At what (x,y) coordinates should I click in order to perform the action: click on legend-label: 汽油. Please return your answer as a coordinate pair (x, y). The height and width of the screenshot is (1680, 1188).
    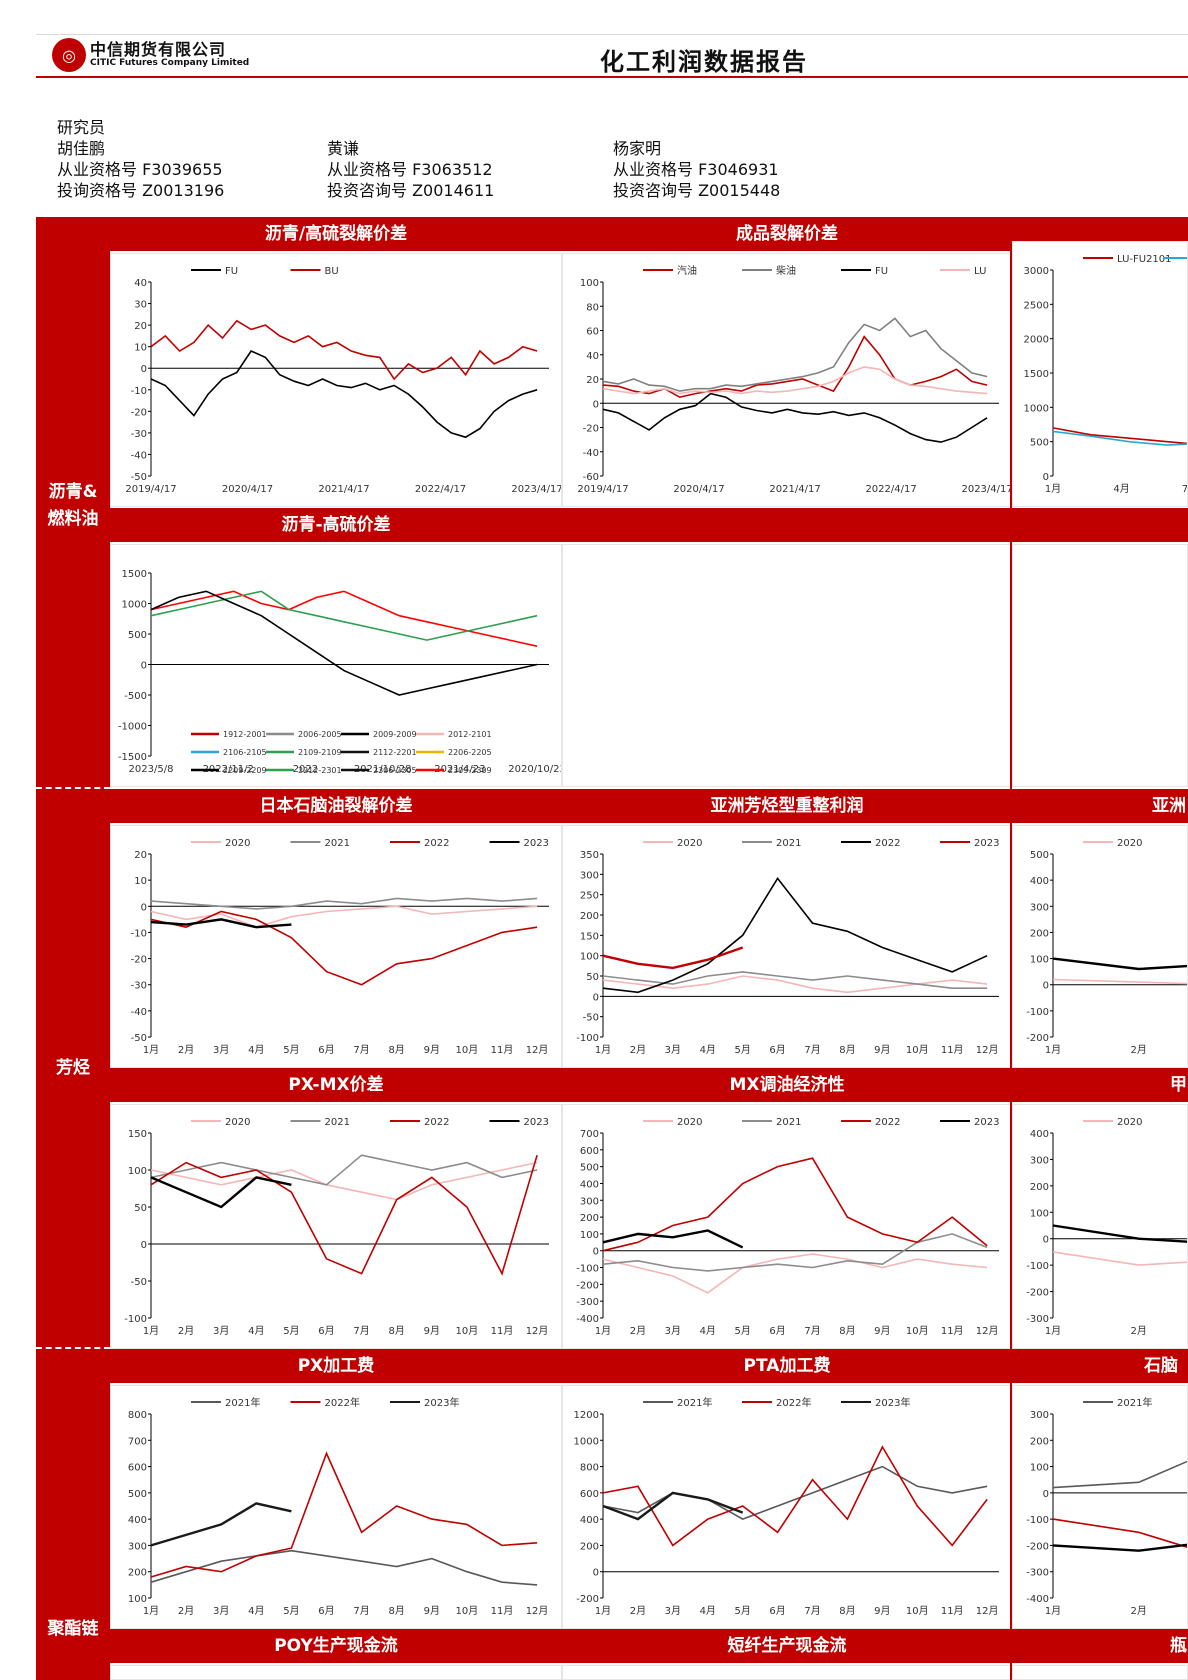
    Looking at the image, I should click on (687, 270).